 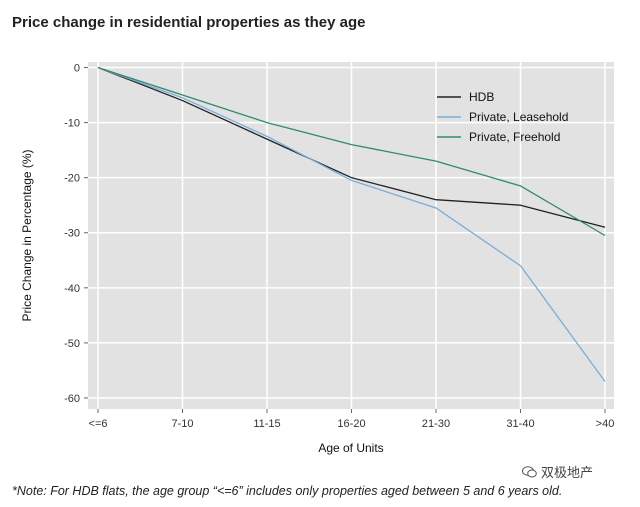 What do you see at coordinates (72, 179) in the screenshot?
I see `y-tick-label: -20` at bounding box center [72, 179].